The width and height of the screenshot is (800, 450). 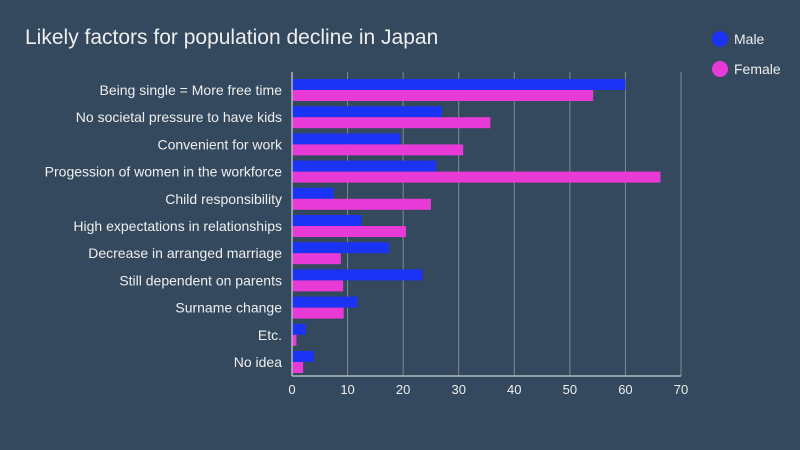 What do you see at coordinates (347, 389) in the screenshot?
I see `x-tick-label: 10` at bounding box center [347, 389].